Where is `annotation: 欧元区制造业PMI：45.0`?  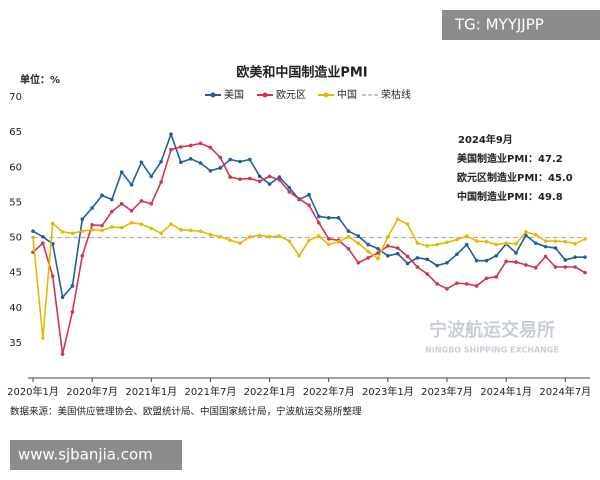
annotation: 欧元区制造业PMI：45.0 is located at coordinates (515, 177).